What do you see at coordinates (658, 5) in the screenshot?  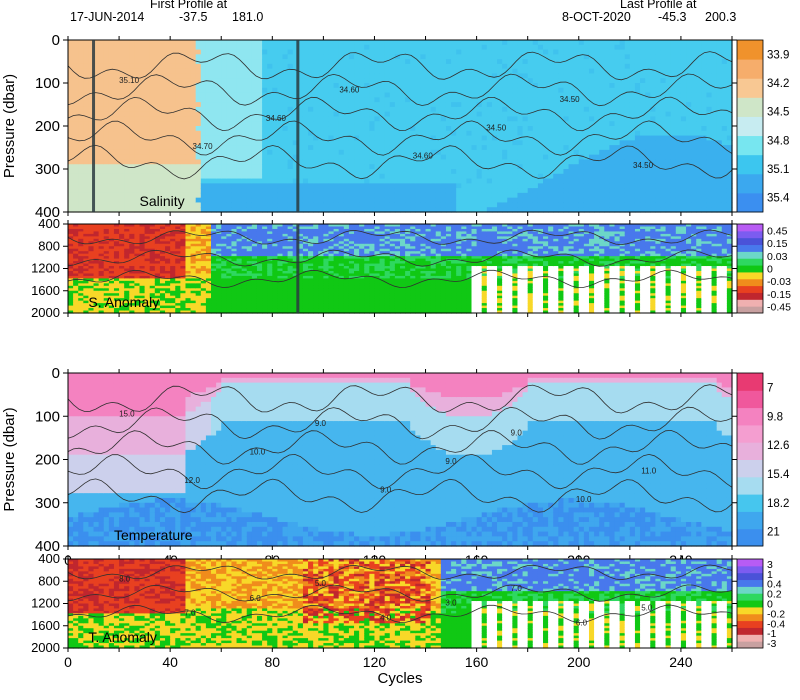 I see `last-profile-label: Last Profile at` at bounding box center [658, 5].